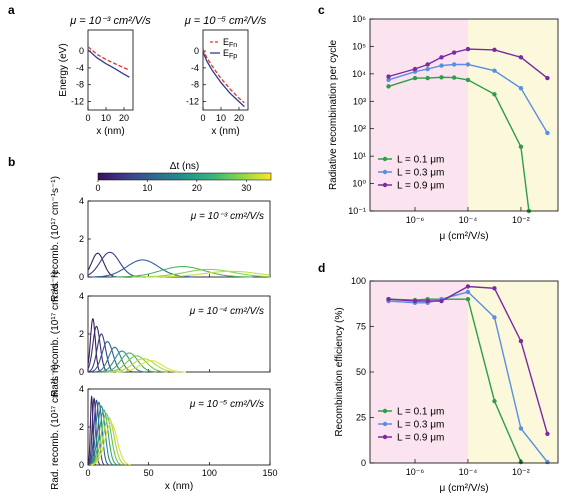  I want to click on x-tick-label: 10, so click(106, 118).